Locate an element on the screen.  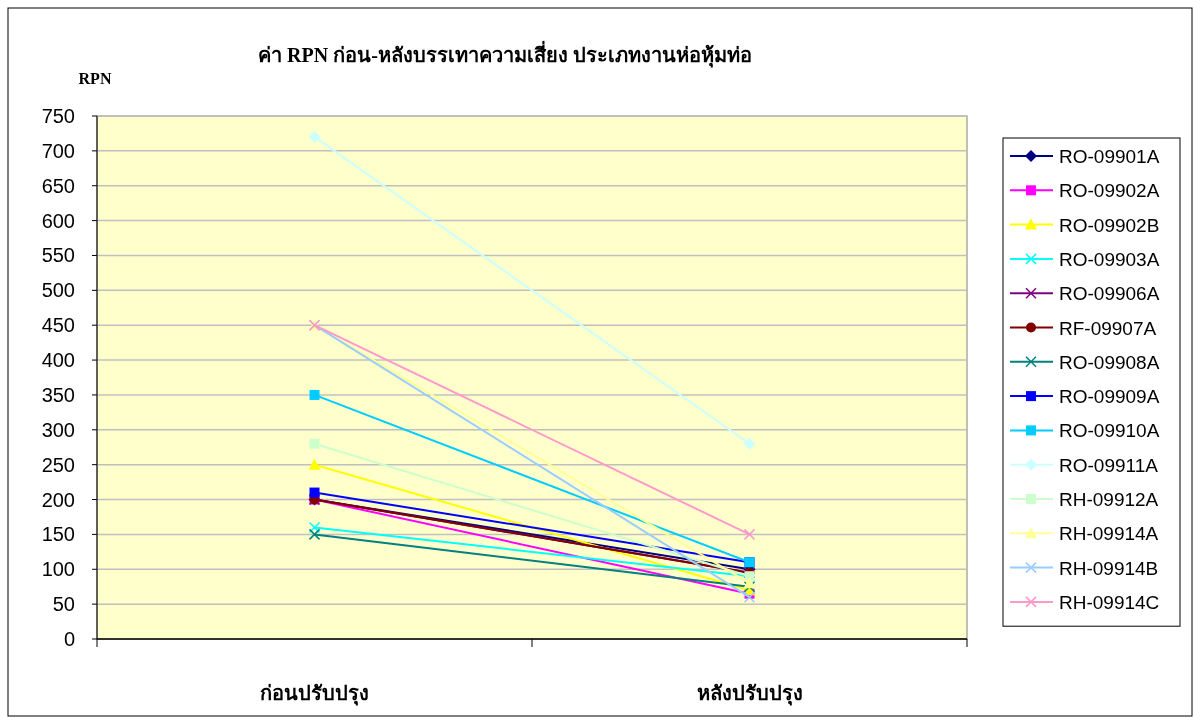
legend-label: RF-09907A is located at coordinates (1108, 328).